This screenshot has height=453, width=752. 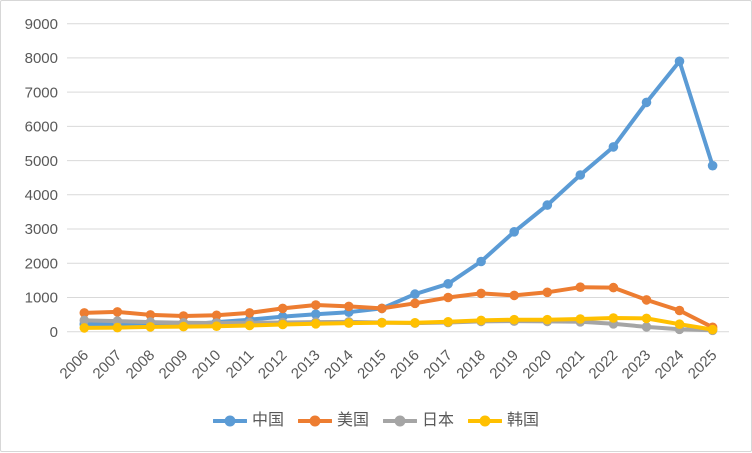 I want to click on x-axis-tick-label: 2014, so click(x=339, y=365).